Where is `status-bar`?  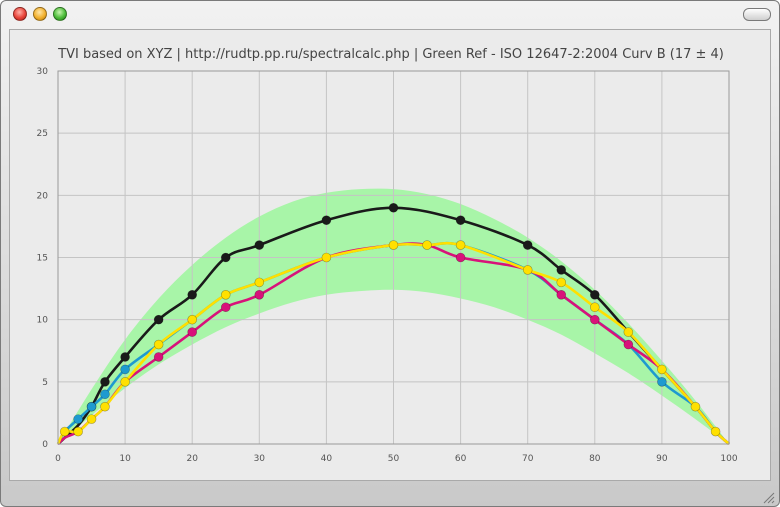 status-bar is located at coordinates (390, 494).